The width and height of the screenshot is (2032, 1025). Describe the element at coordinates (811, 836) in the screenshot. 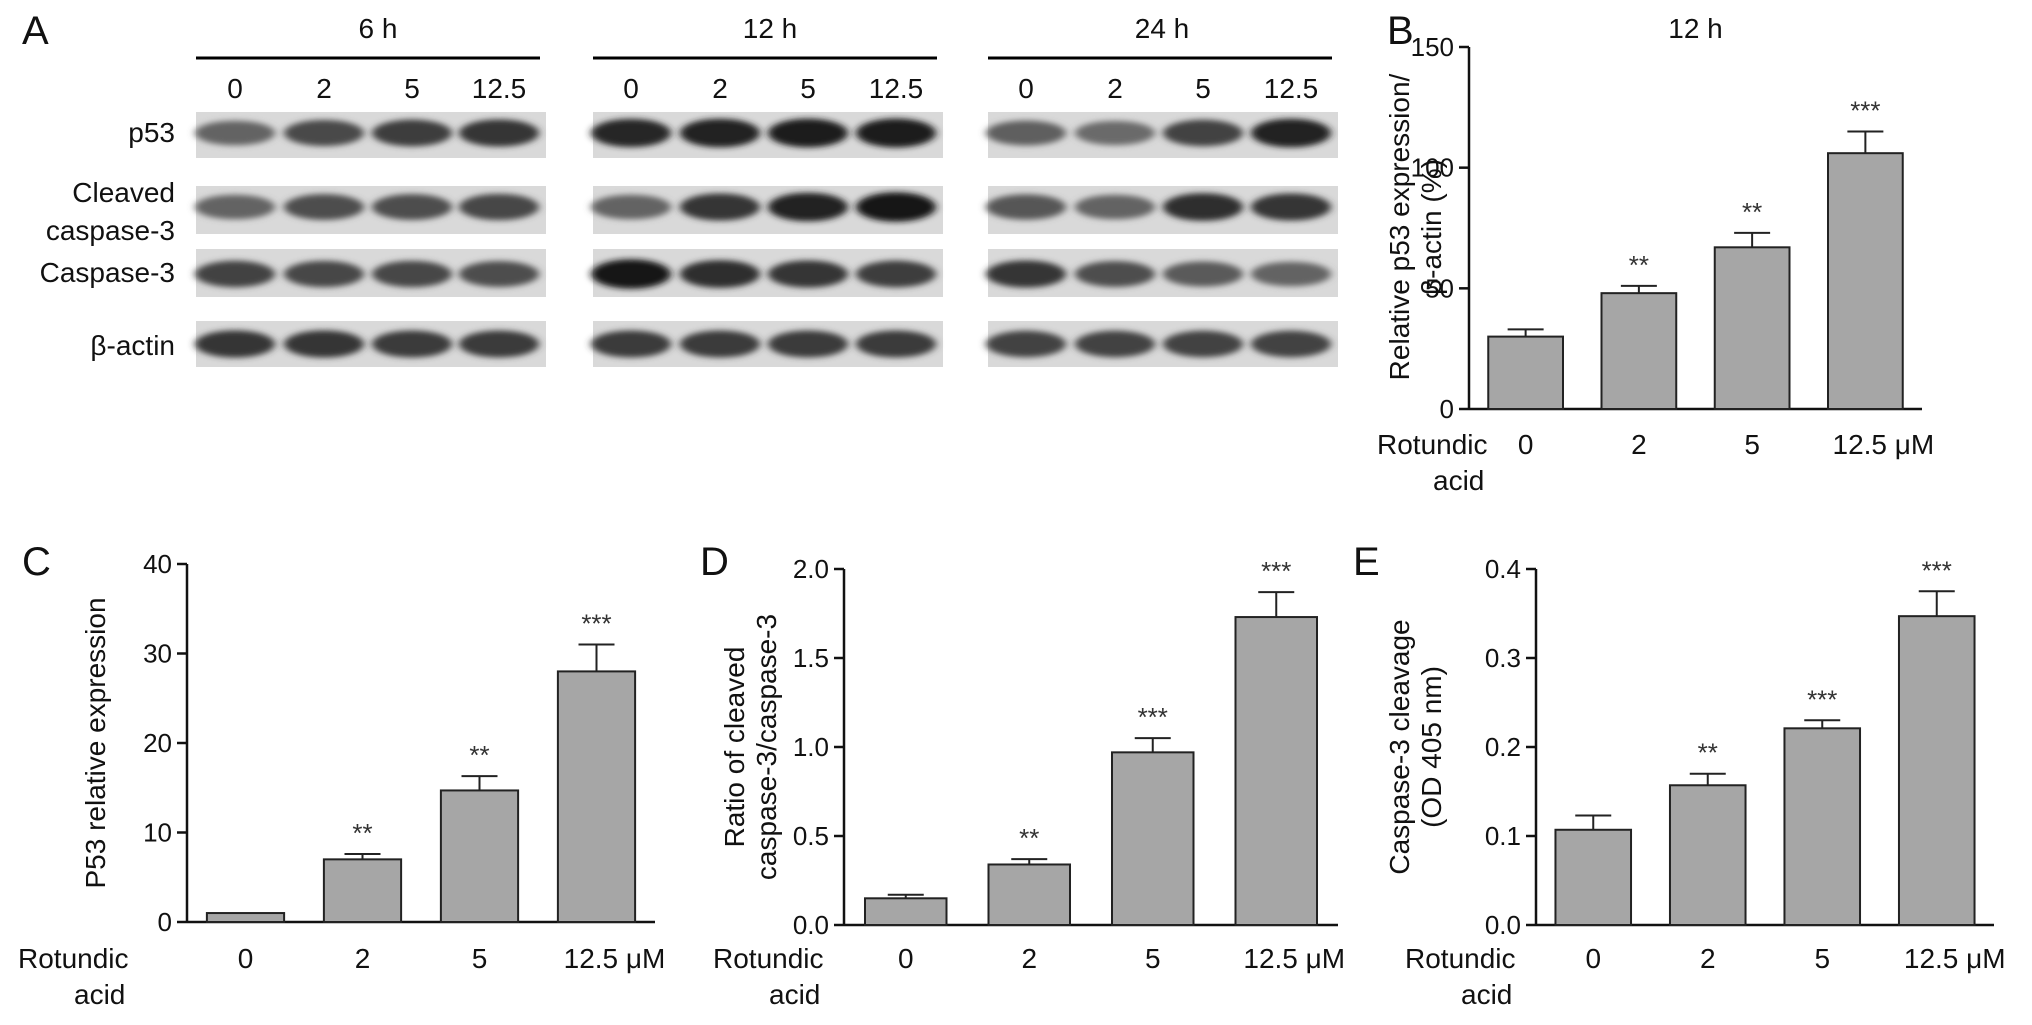

I see `y-tick-label: 0.5` at that location.